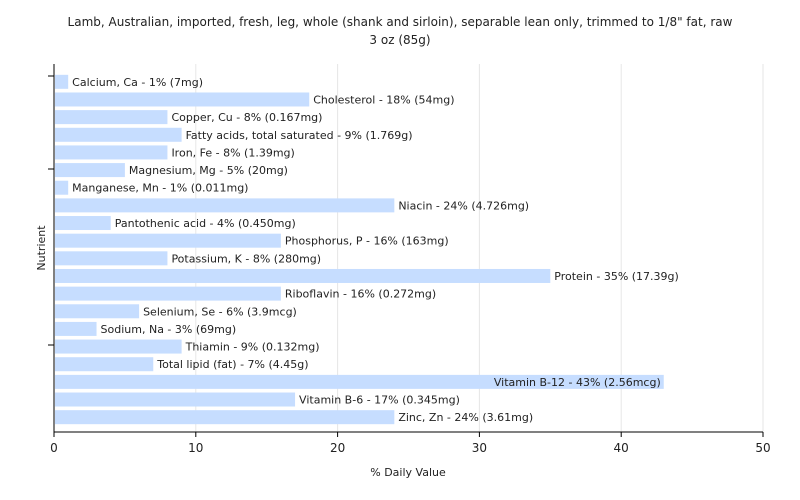  What do you see at coordinates (252, 347) in the screenshot?
I see `bar-label-15: Thiamin - 9% (0.132mg)` at bounding box center [252, 347].